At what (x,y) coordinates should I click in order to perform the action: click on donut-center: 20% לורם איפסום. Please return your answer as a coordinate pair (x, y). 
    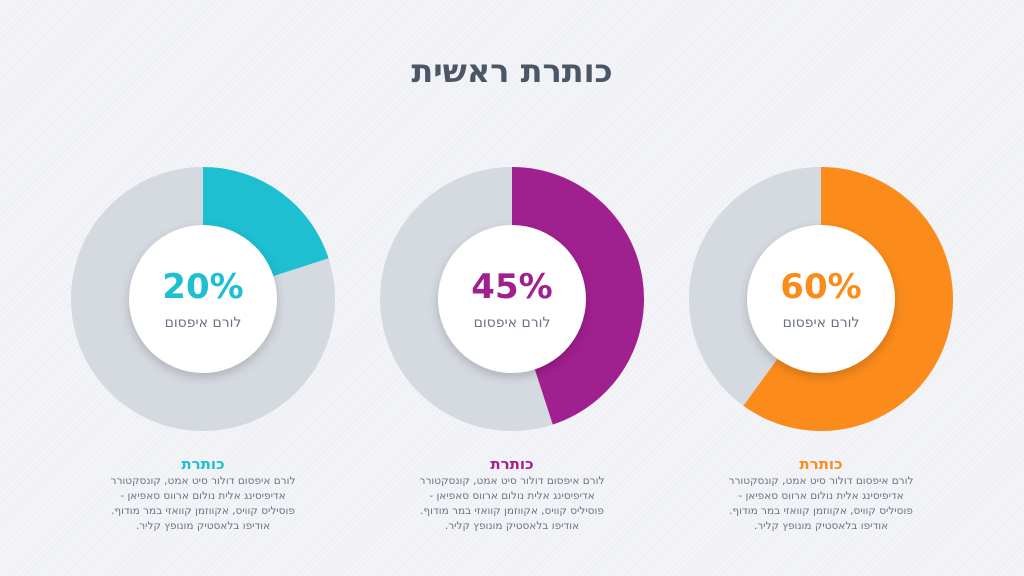
    Looking at the image, I should click on (203, 299).